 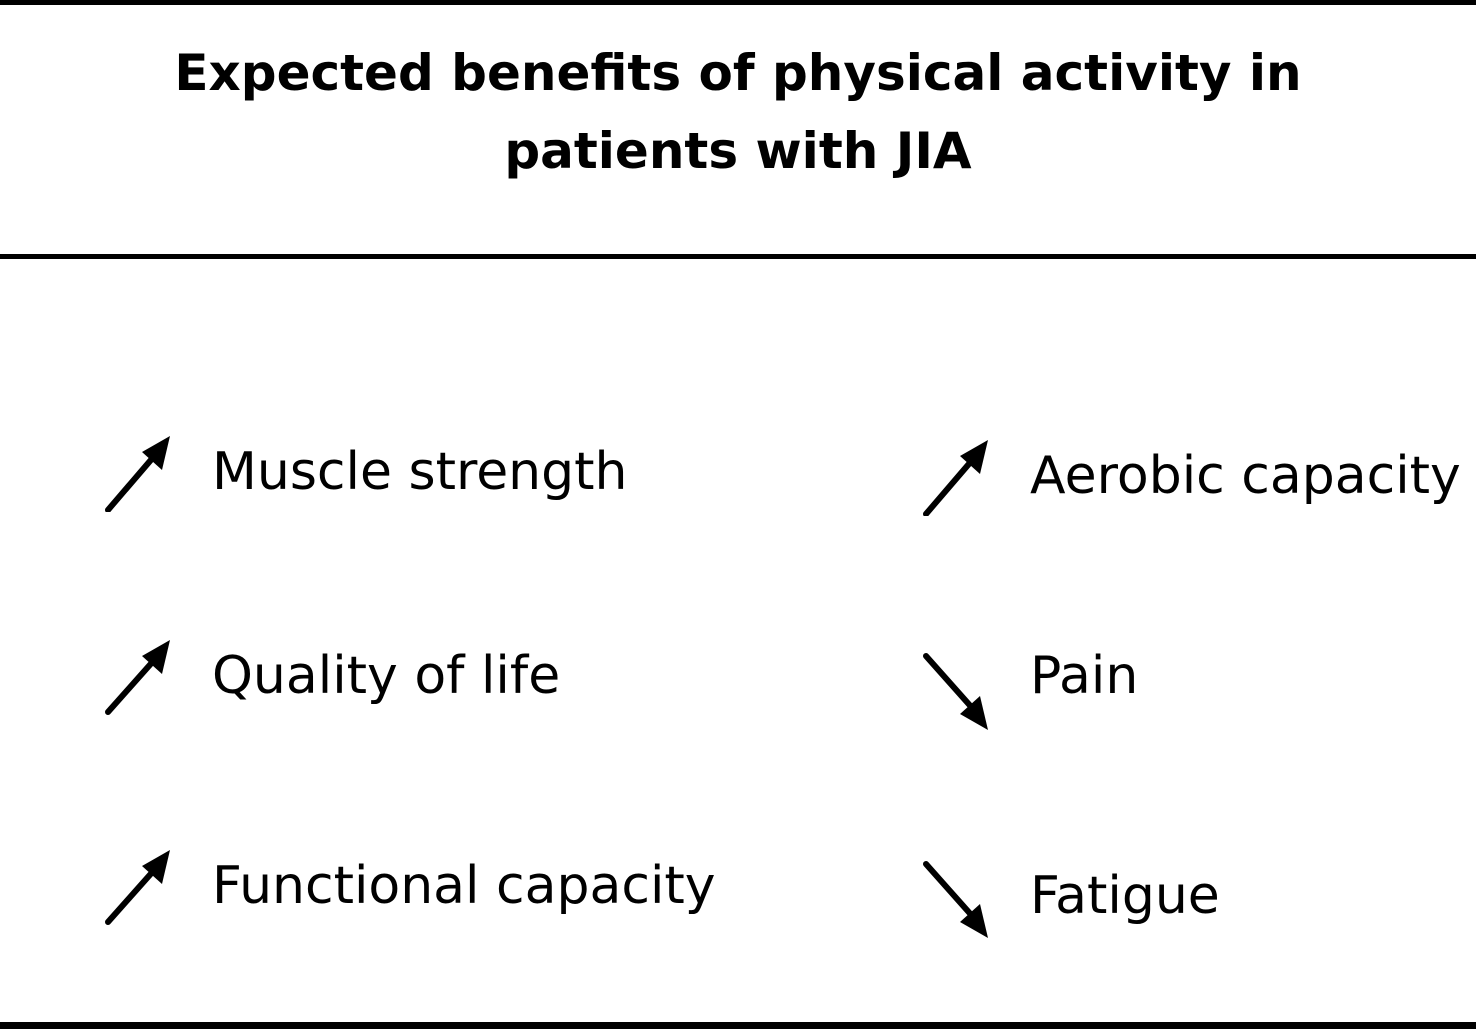 What do you see at coordinates (420, 472) in the screenshot?
I see `benefit-label: Muscle strength` at bounding box center [420, 472].